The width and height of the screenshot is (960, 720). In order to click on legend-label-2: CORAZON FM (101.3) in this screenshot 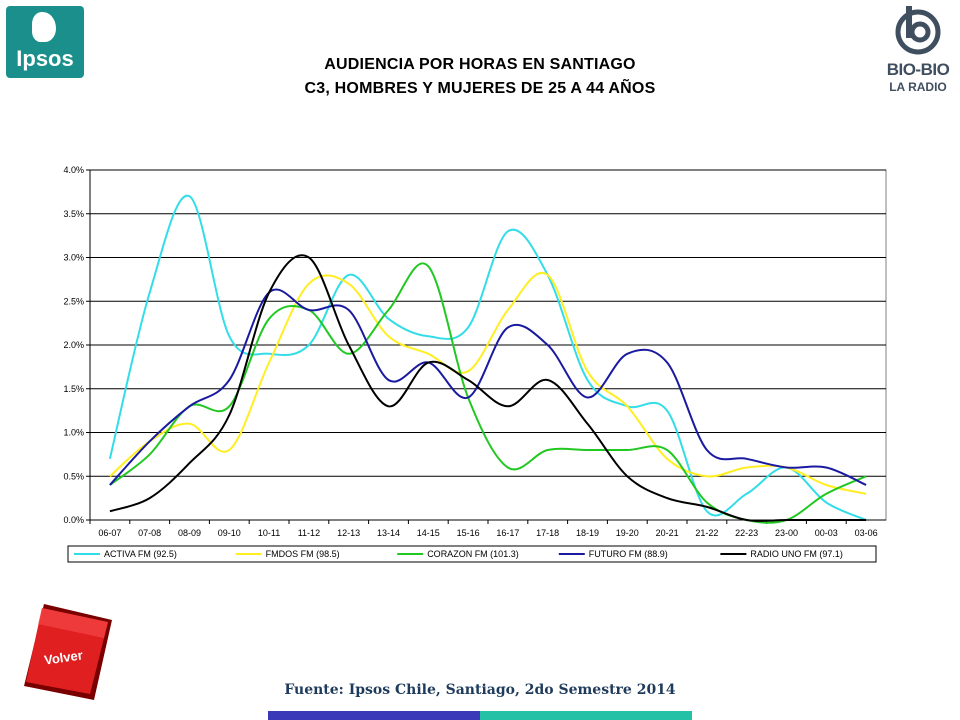, I will do `click(473, 554)`.